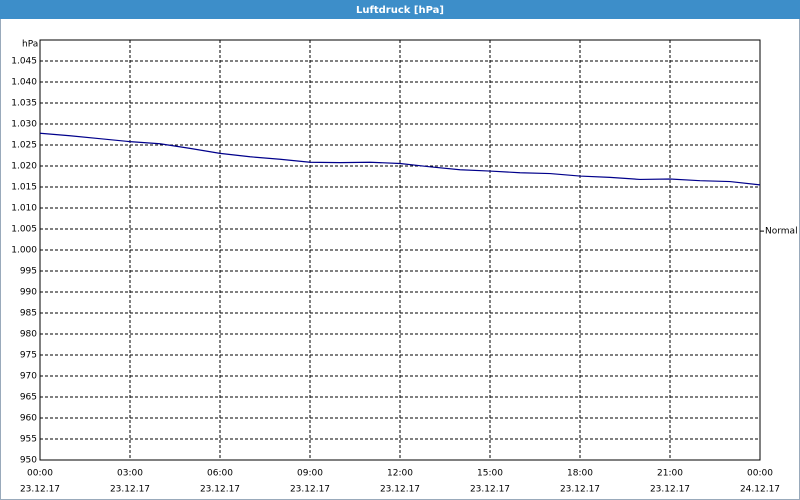  I want to click on y-tick-label: 965, so click(28, 398).